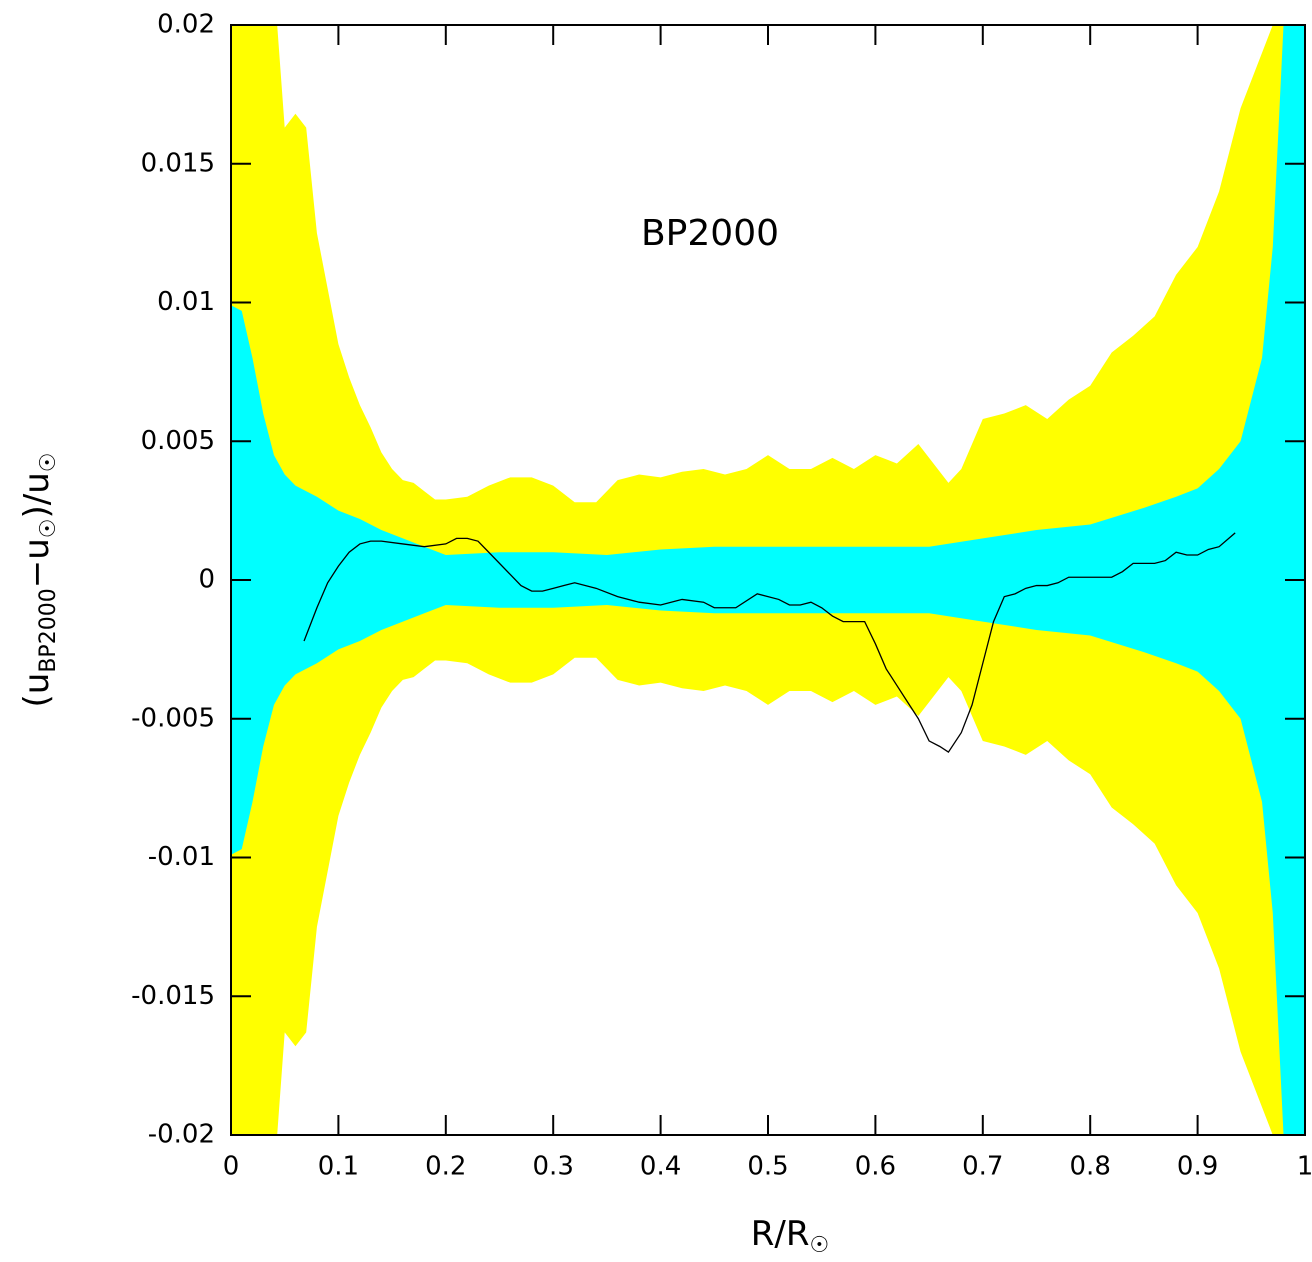 This screenshot has height=1262, width=1312. I want to click on x-tick-label: 0.4, so click(660, 1167).